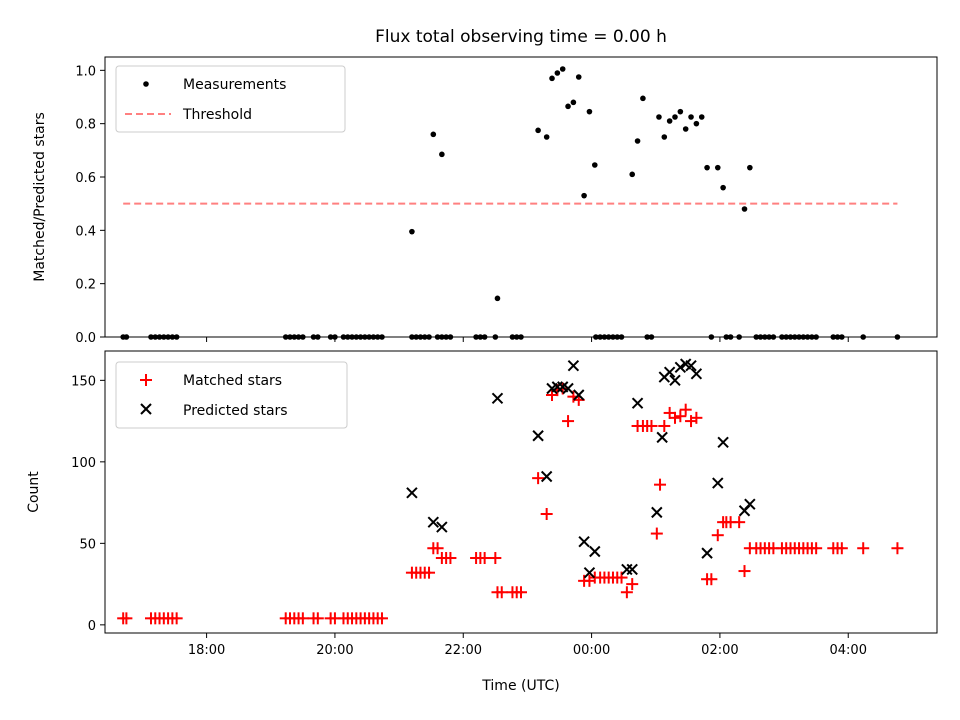 The image size is (960, 720). I want to click on bottom-y-tick-label: 100, so click(83, 463).